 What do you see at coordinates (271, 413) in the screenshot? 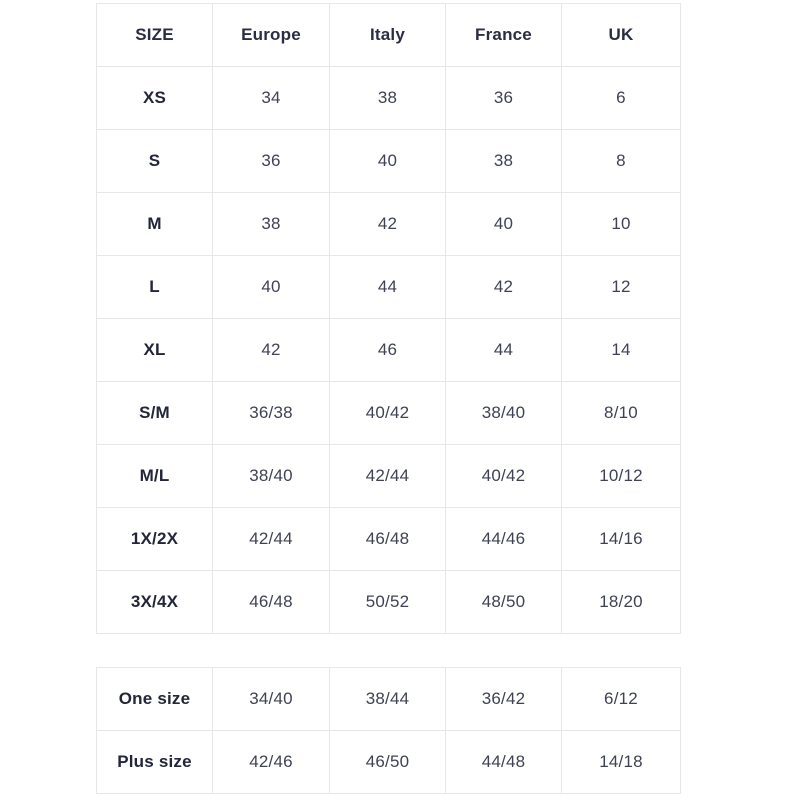
I see `cell-europe: 36/38` at bounding box center [271, 413].